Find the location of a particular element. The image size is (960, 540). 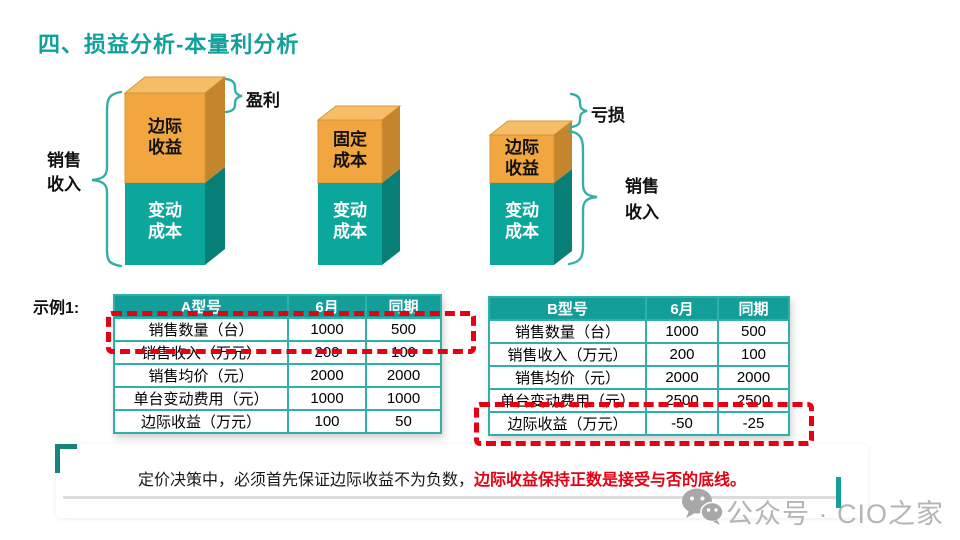

table-b-header-june: 6月 is located at coordinates (682, 308).